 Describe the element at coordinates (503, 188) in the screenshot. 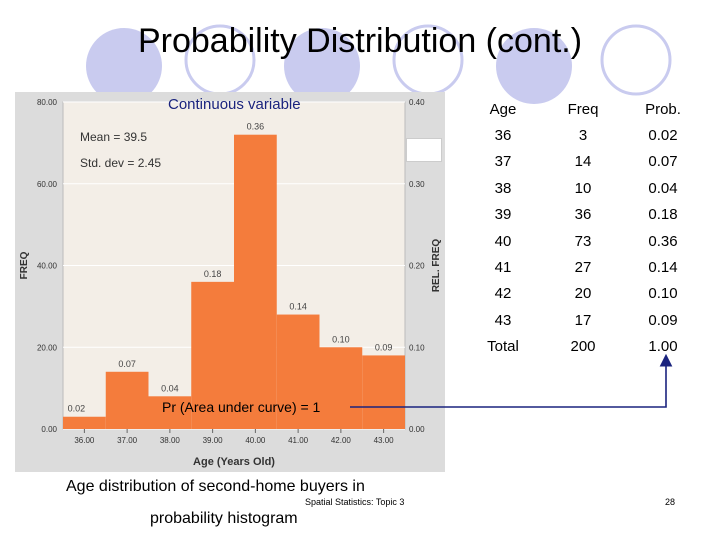

I see `cell-age: 38` at that location.